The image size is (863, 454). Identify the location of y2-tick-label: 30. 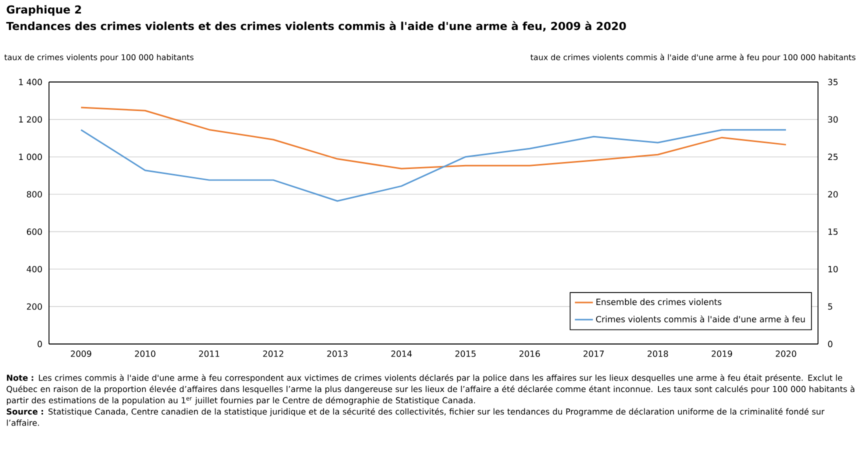
(833, 119).